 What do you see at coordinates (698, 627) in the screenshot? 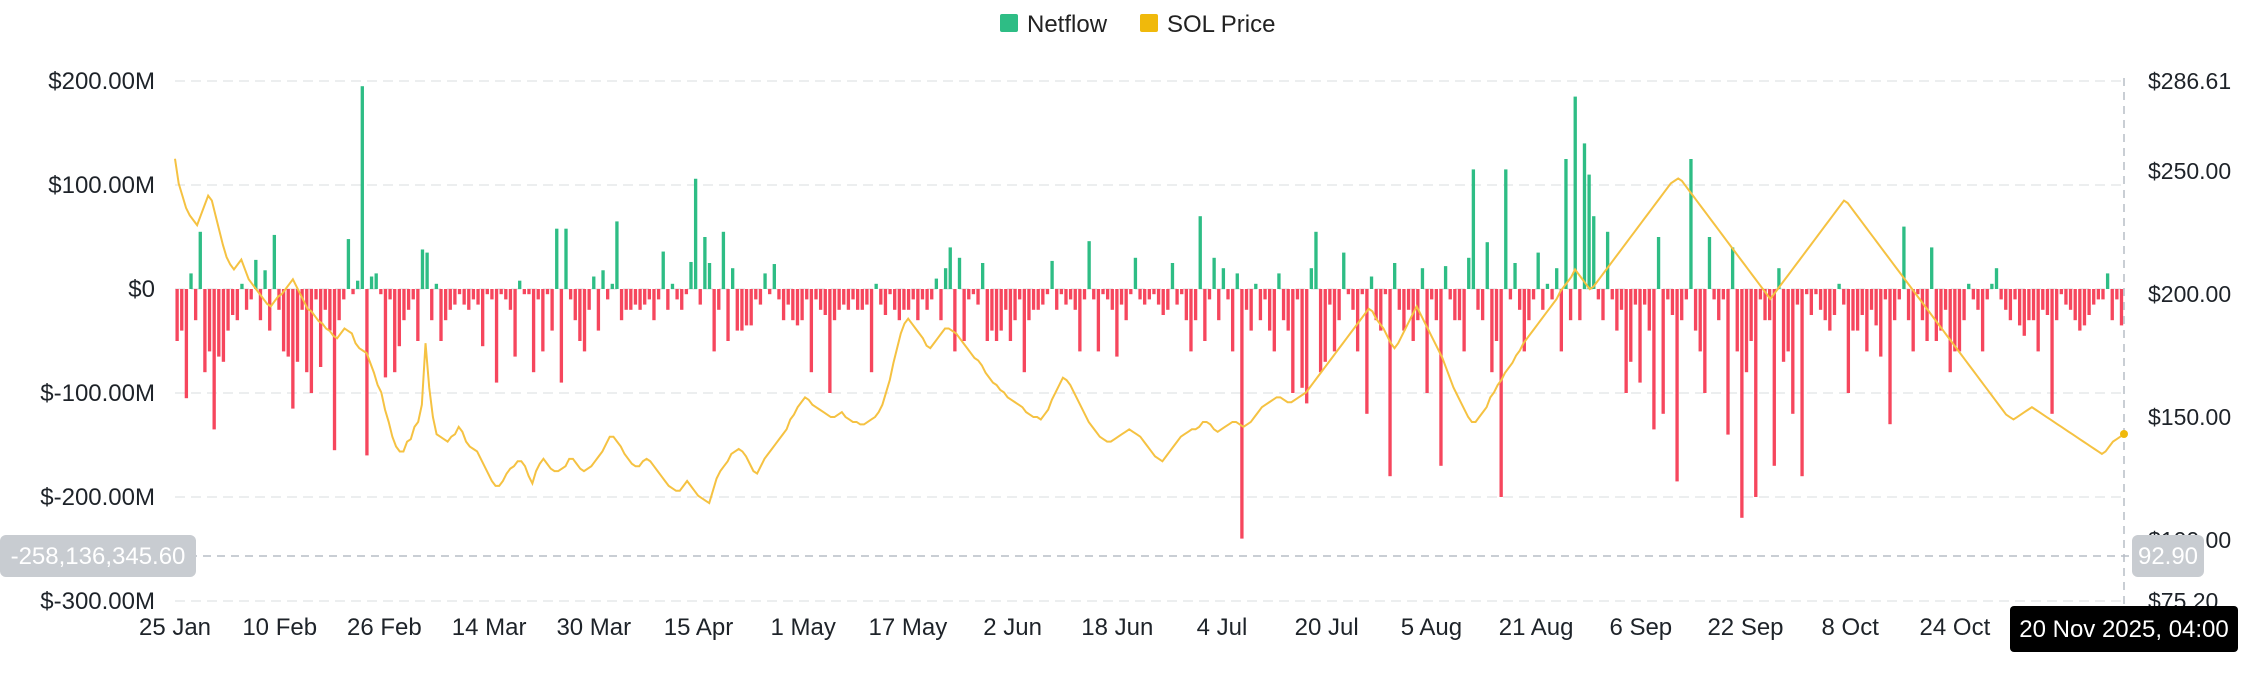
I see `x-tick-label: 15 Apr` at bounding box center [698, 627].